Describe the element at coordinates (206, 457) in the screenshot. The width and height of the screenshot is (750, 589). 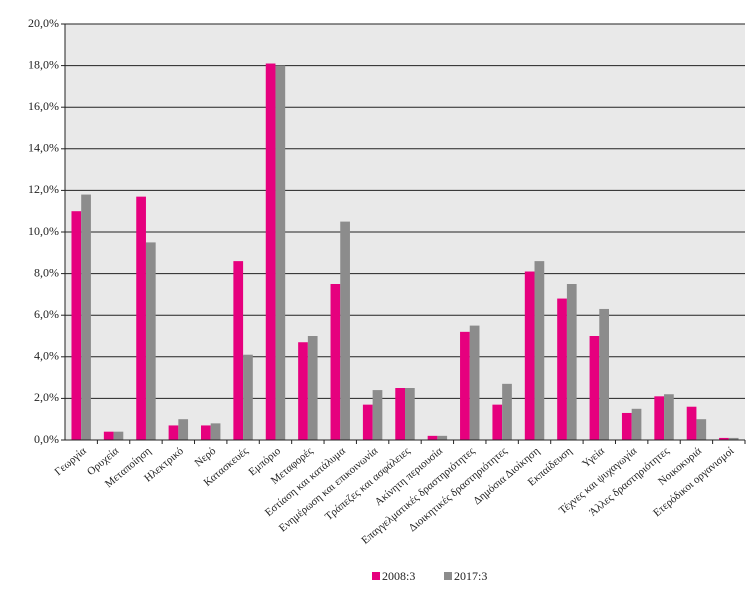
I see `x-tick-label: Νερό` at that location.